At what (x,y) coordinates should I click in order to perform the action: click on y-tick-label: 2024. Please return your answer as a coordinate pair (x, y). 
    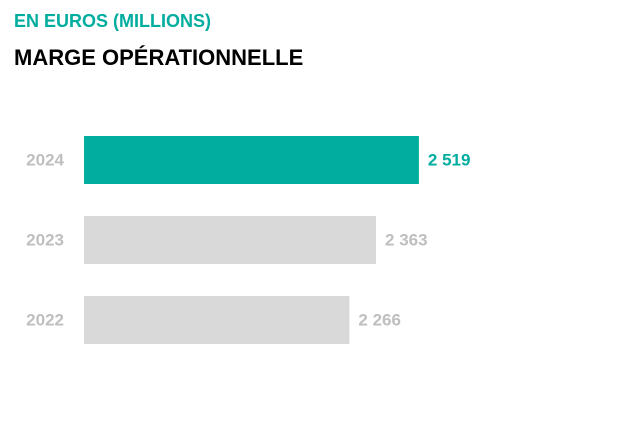
    Looking at the image, I should click on (45, 159).